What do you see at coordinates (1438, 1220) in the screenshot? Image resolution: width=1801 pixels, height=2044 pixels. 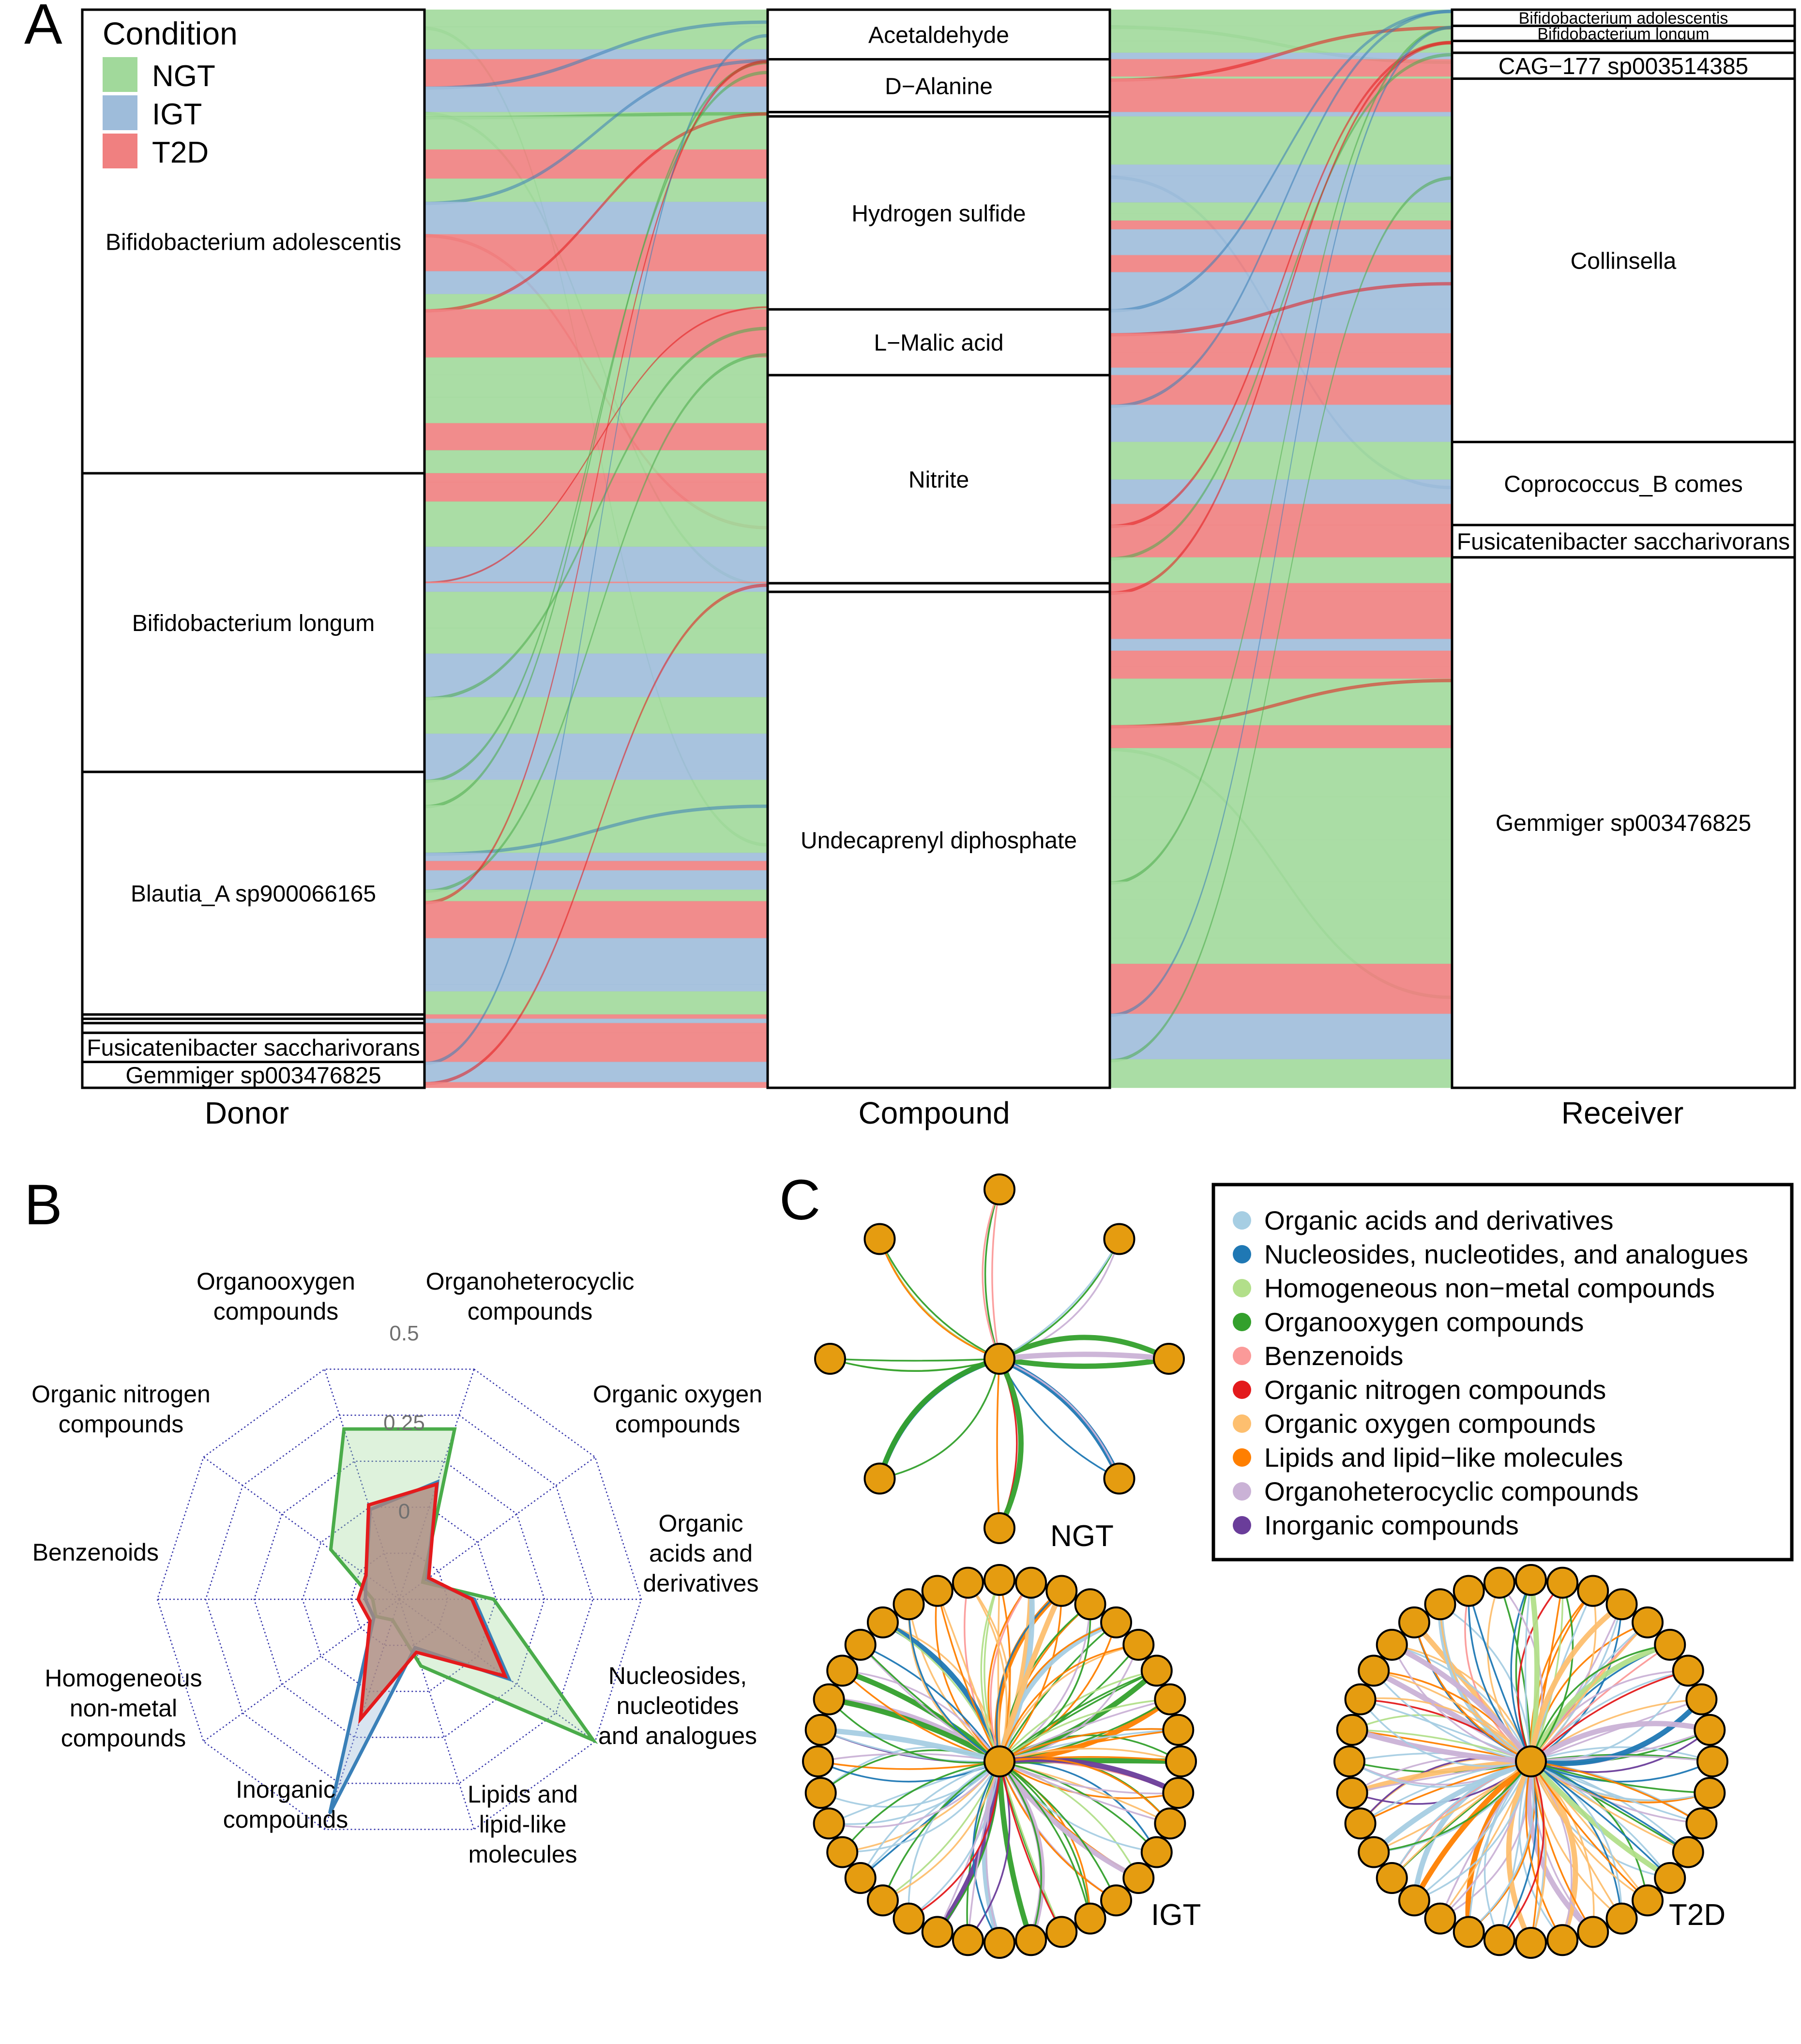 I see `legend-label-compound-class: Organic acids and derivatives` at bounding box center [1438, 1220].